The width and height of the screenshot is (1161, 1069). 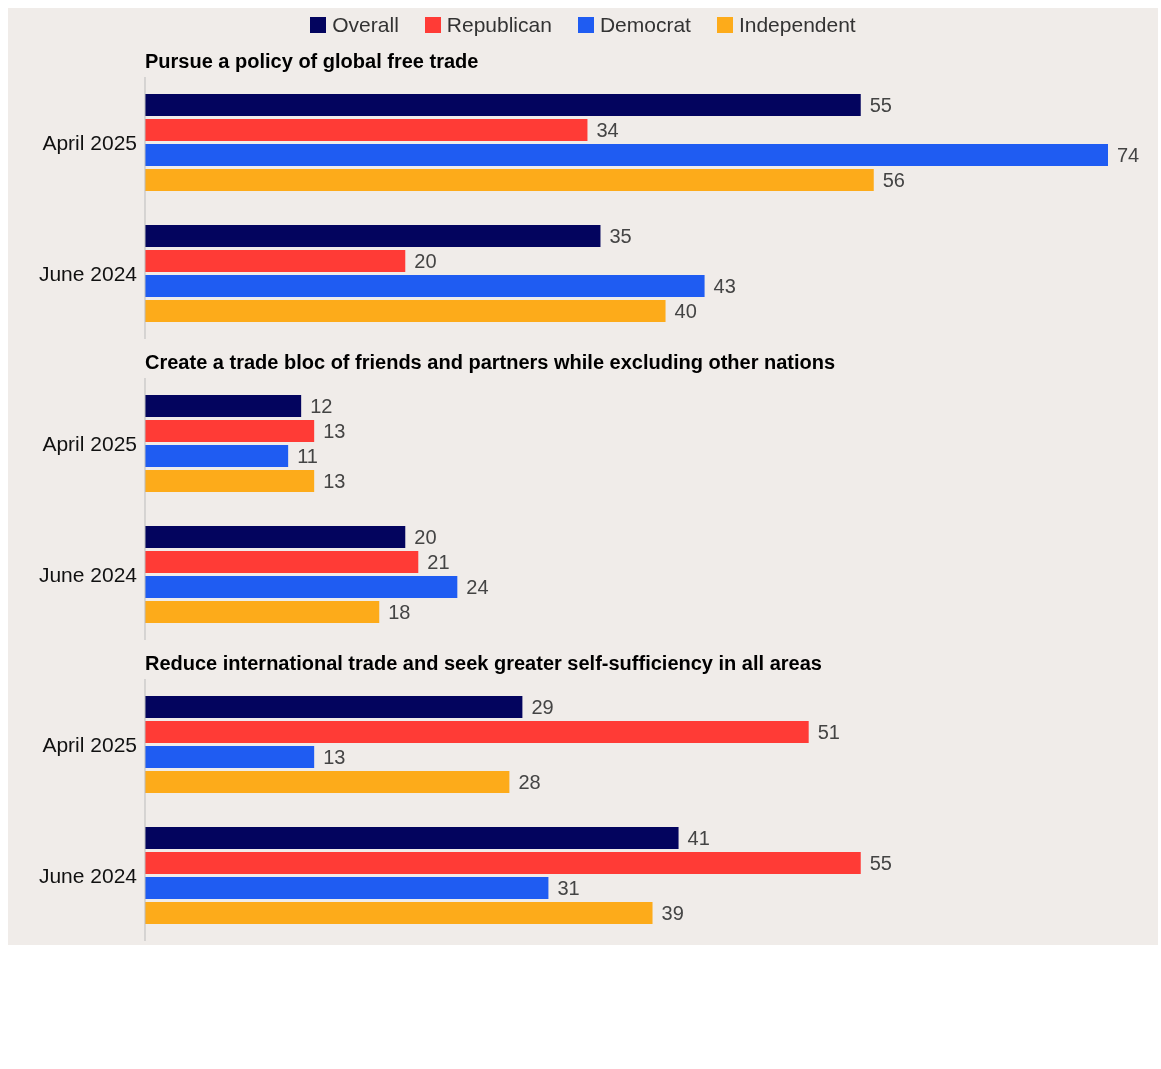 I want to click on data-label: 29, so click(x=542, y=707).